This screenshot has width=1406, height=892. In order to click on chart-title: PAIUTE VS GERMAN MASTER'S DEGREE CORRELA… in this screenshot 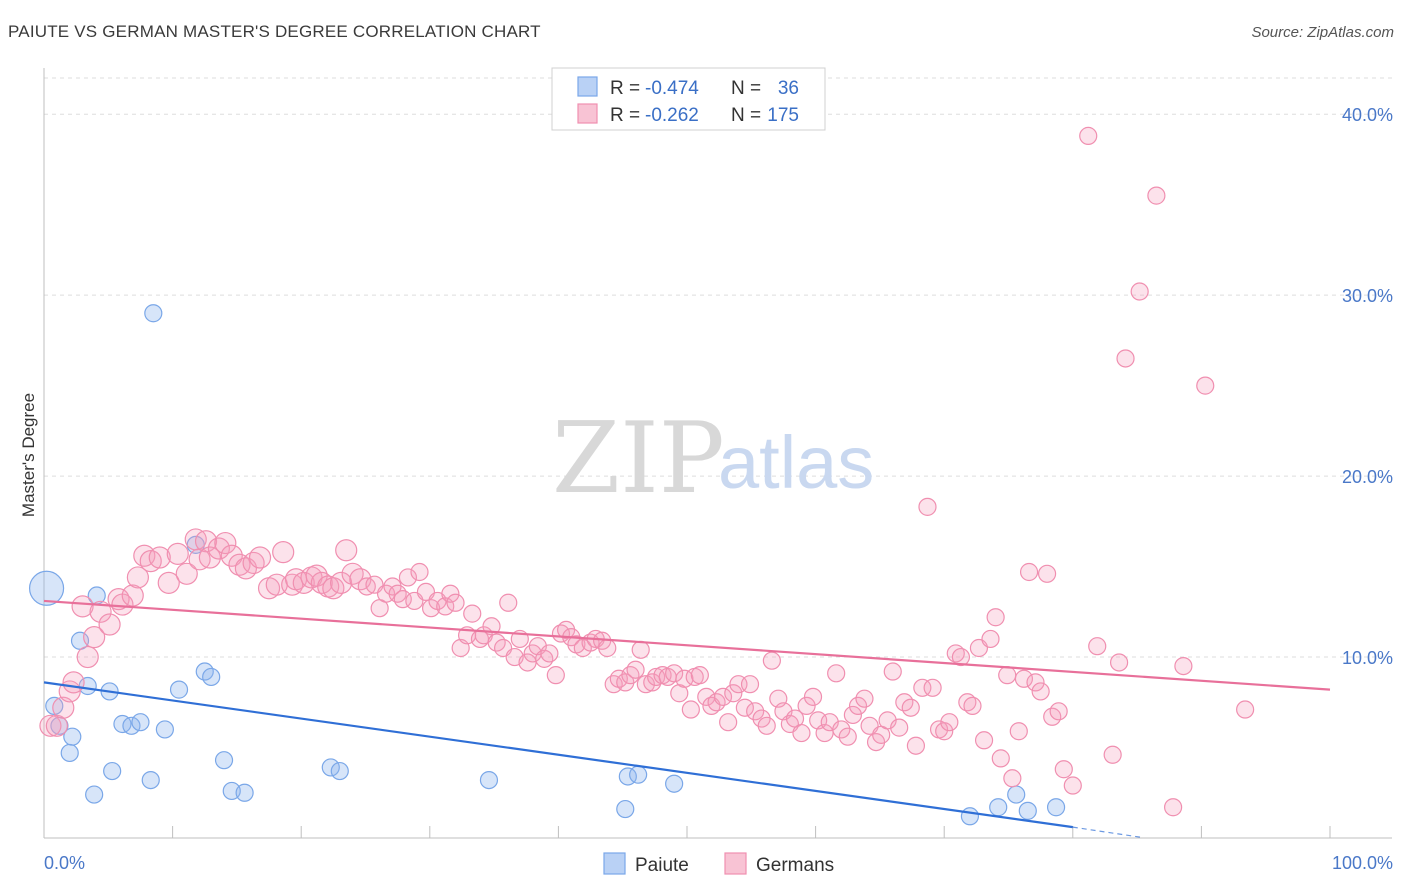, I will do `click(274, 31)`.